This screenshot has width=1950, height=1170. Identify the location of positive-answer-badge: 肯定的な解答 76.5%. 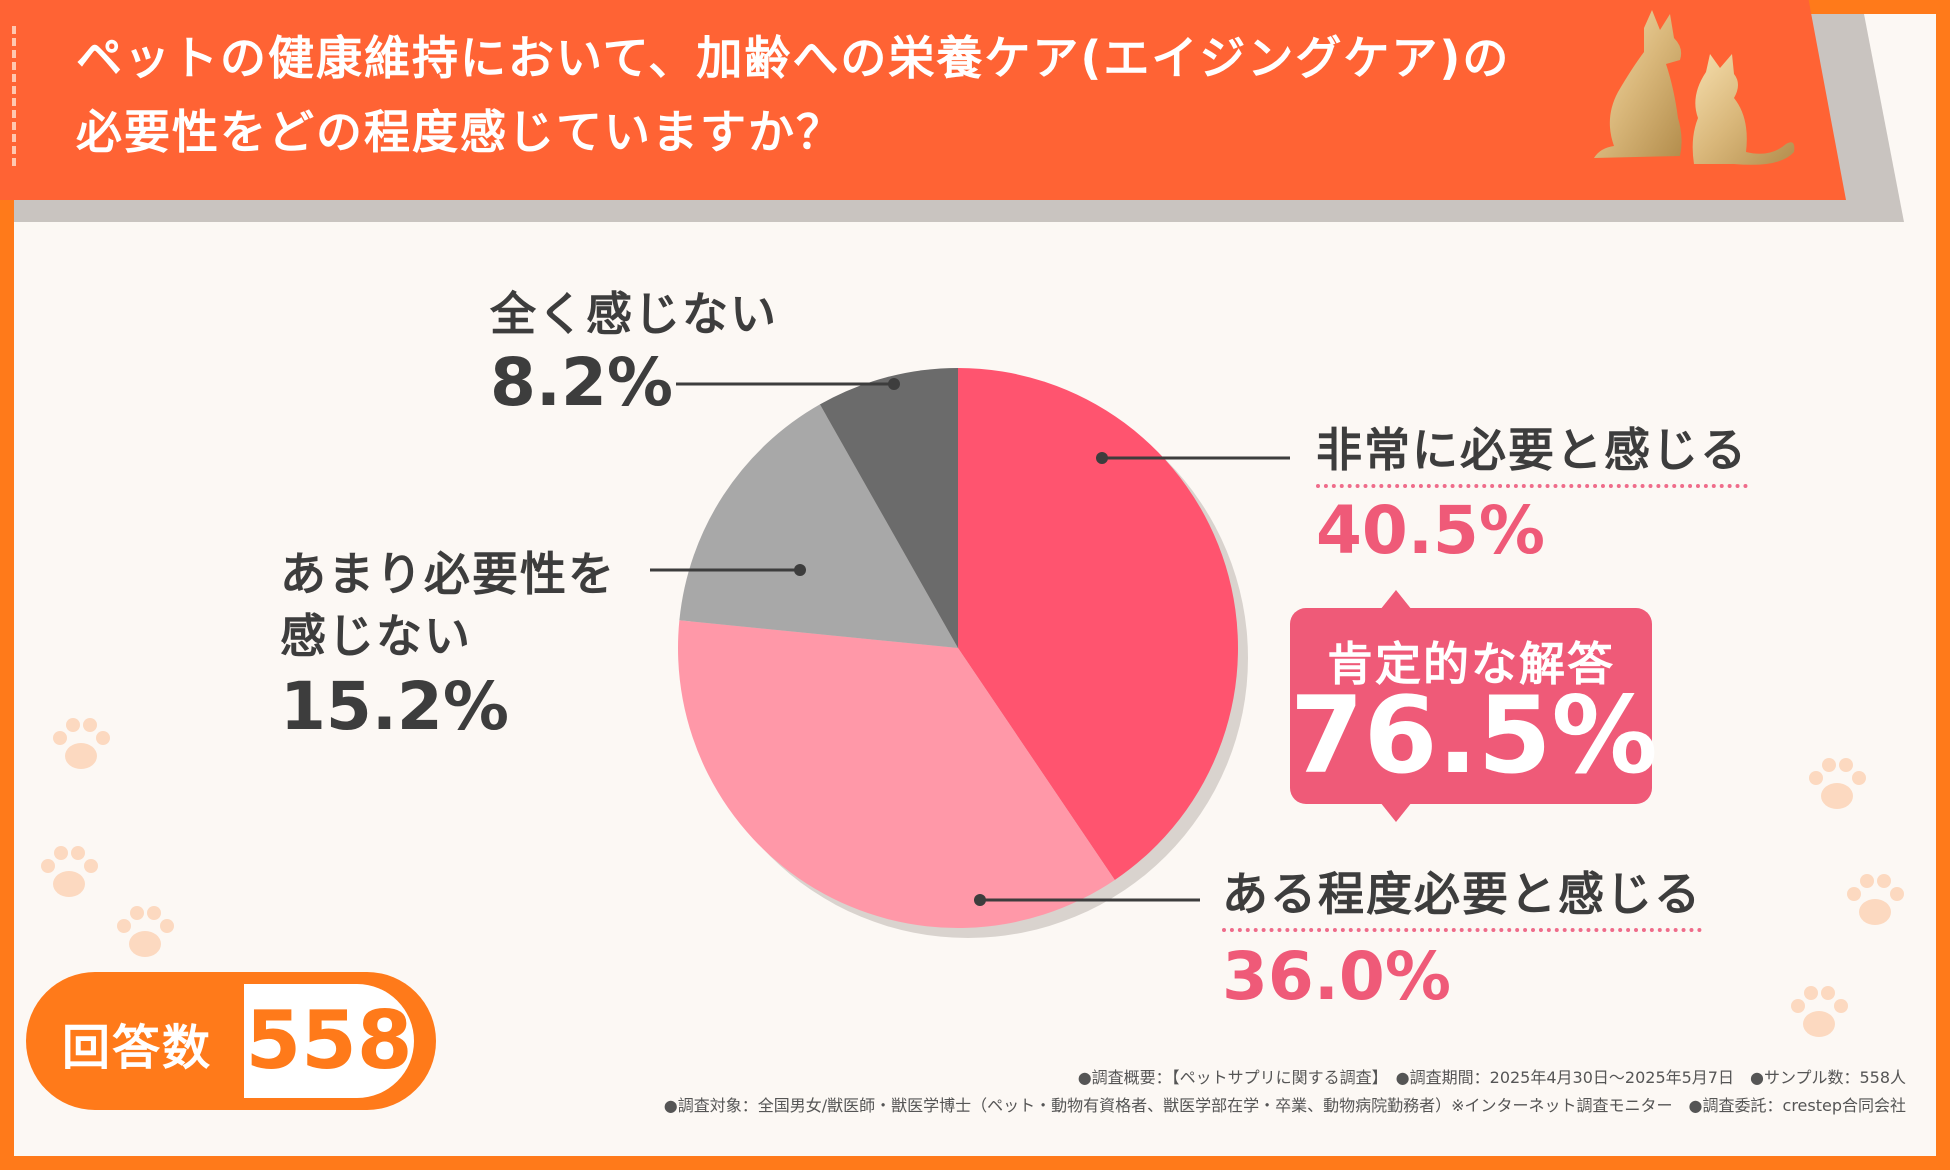
(1474, 706).